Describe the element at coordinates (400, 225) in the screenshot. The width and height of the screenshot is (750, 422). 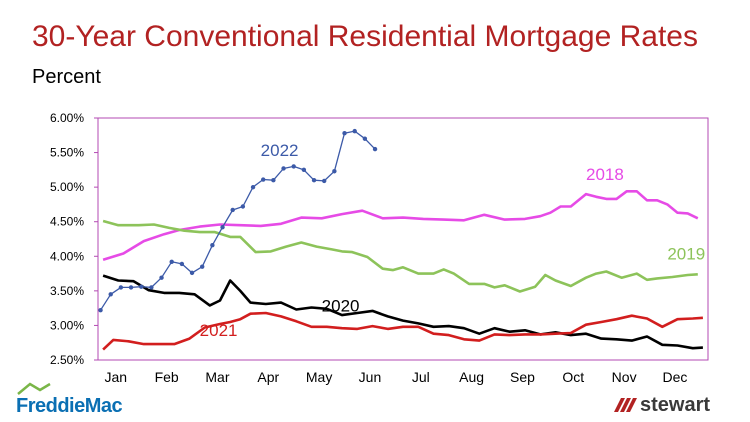
I see `series-line-2018` at that location.